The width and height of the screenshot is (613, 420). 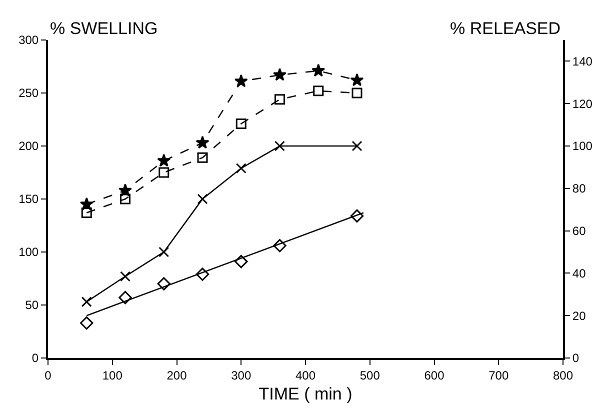 I want to click on y2-tick-label: 0, so click(x=576, y=358).